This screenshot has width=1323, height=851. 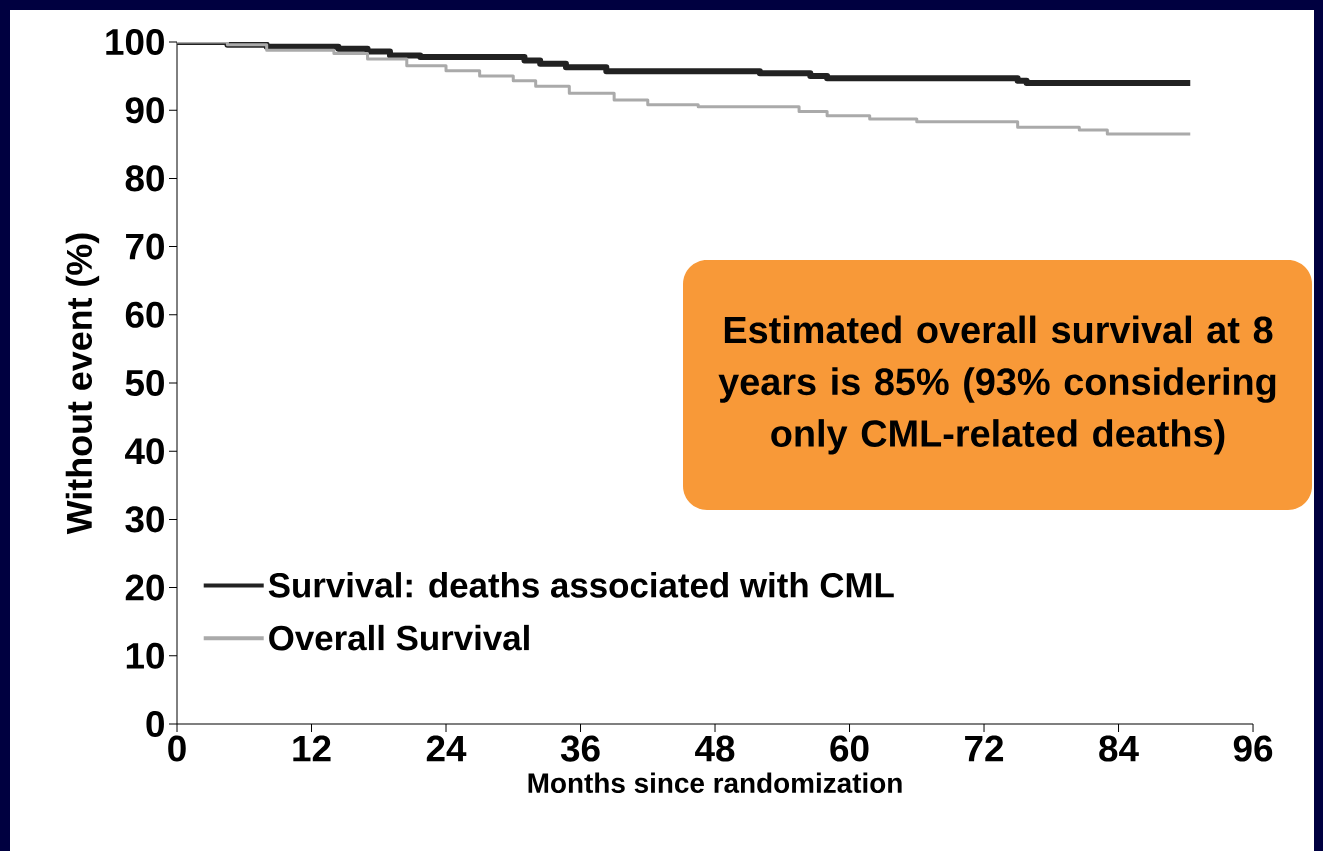 I want to click on y-tick-label: 80, so click(x=144, y=178).